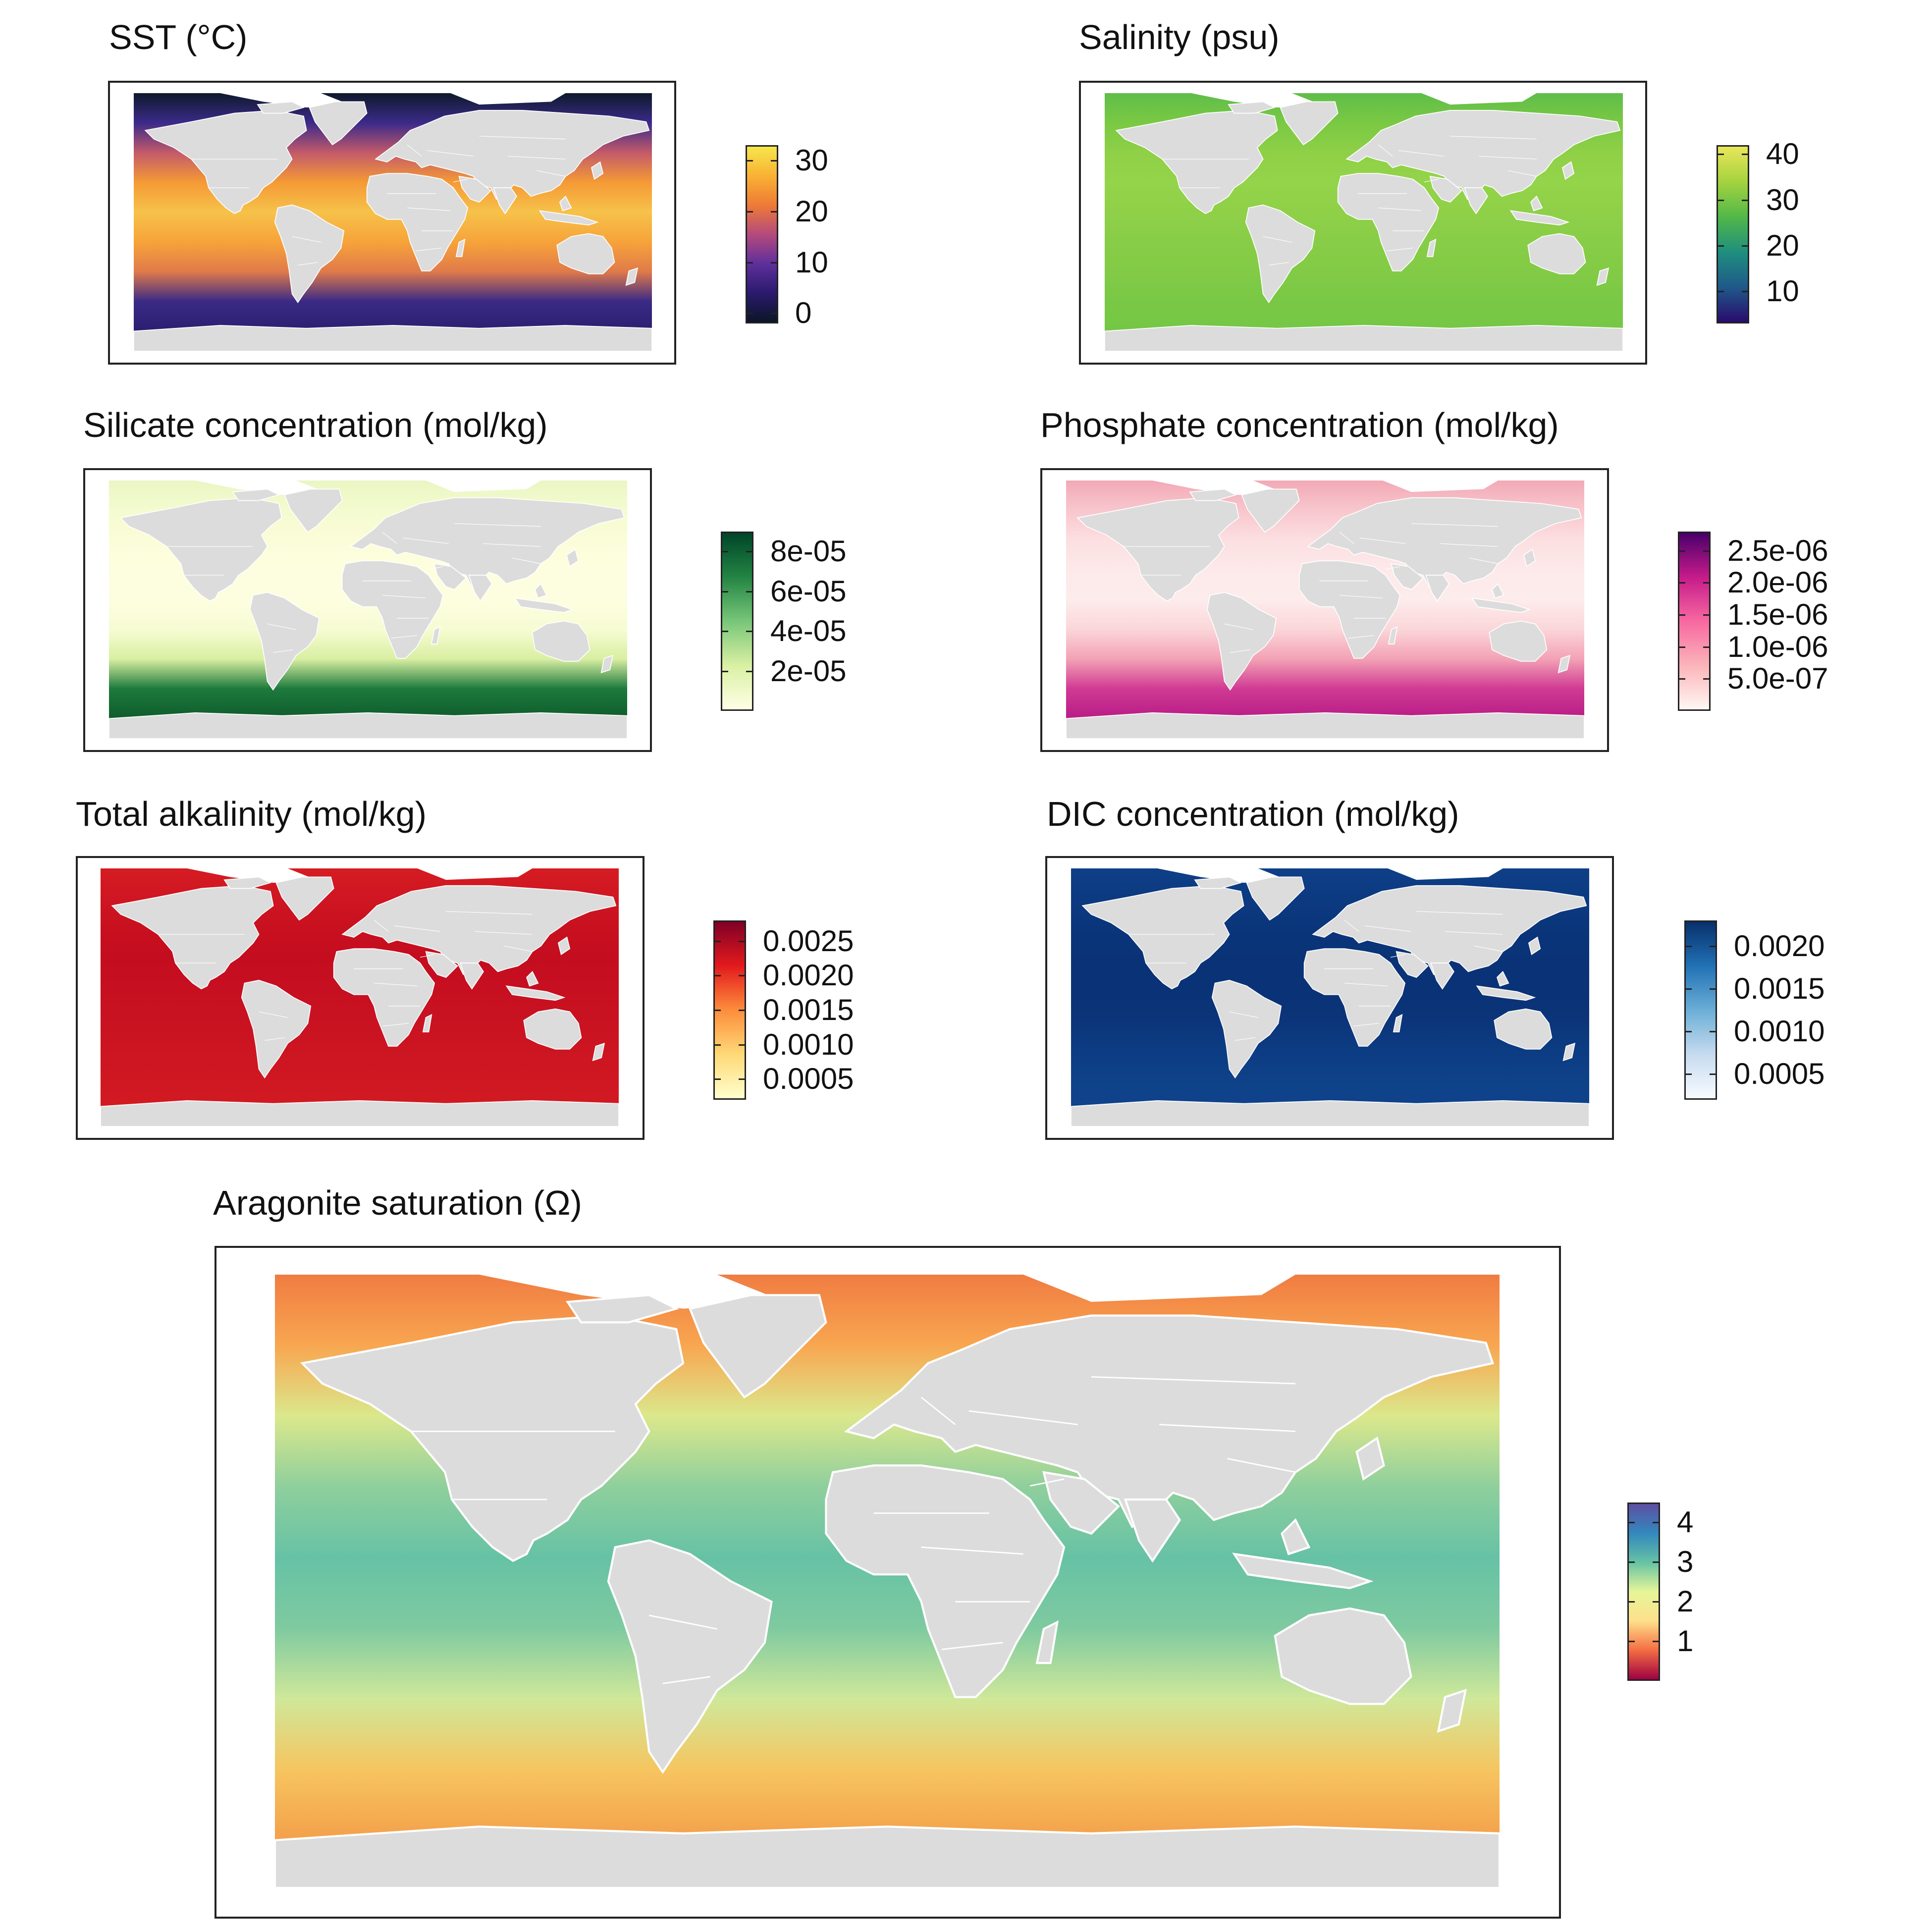 This screenshot has width=1932, height=1932. Describe the element at coordinates (1179, 37) in the screenshot. I see `panel-title-salinity: Salinity (psu)` at that location.